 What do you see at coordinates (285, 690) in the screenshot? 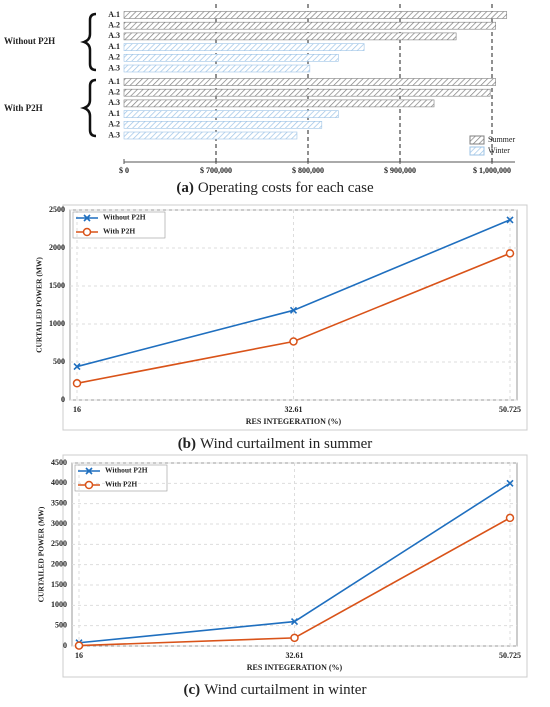
I see `caption-text: Wind curtailment in winter` at bounding box center [285, 690].